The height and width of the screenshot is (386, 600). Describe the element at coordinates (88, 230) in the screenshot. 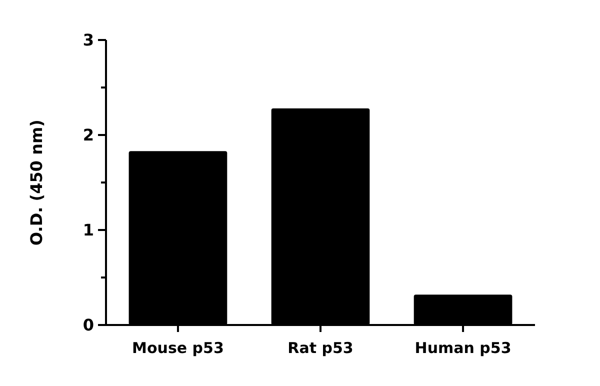

I see `y-tick-label: 1` at that location.